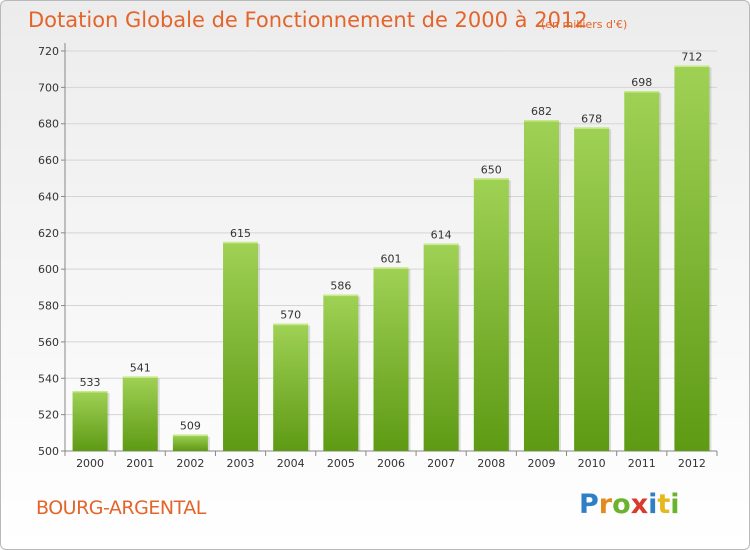  Describe the element at coordinates (584, 24) in the screenshot. I see `chart-subtitle: (en milliers d'€)` at that location.